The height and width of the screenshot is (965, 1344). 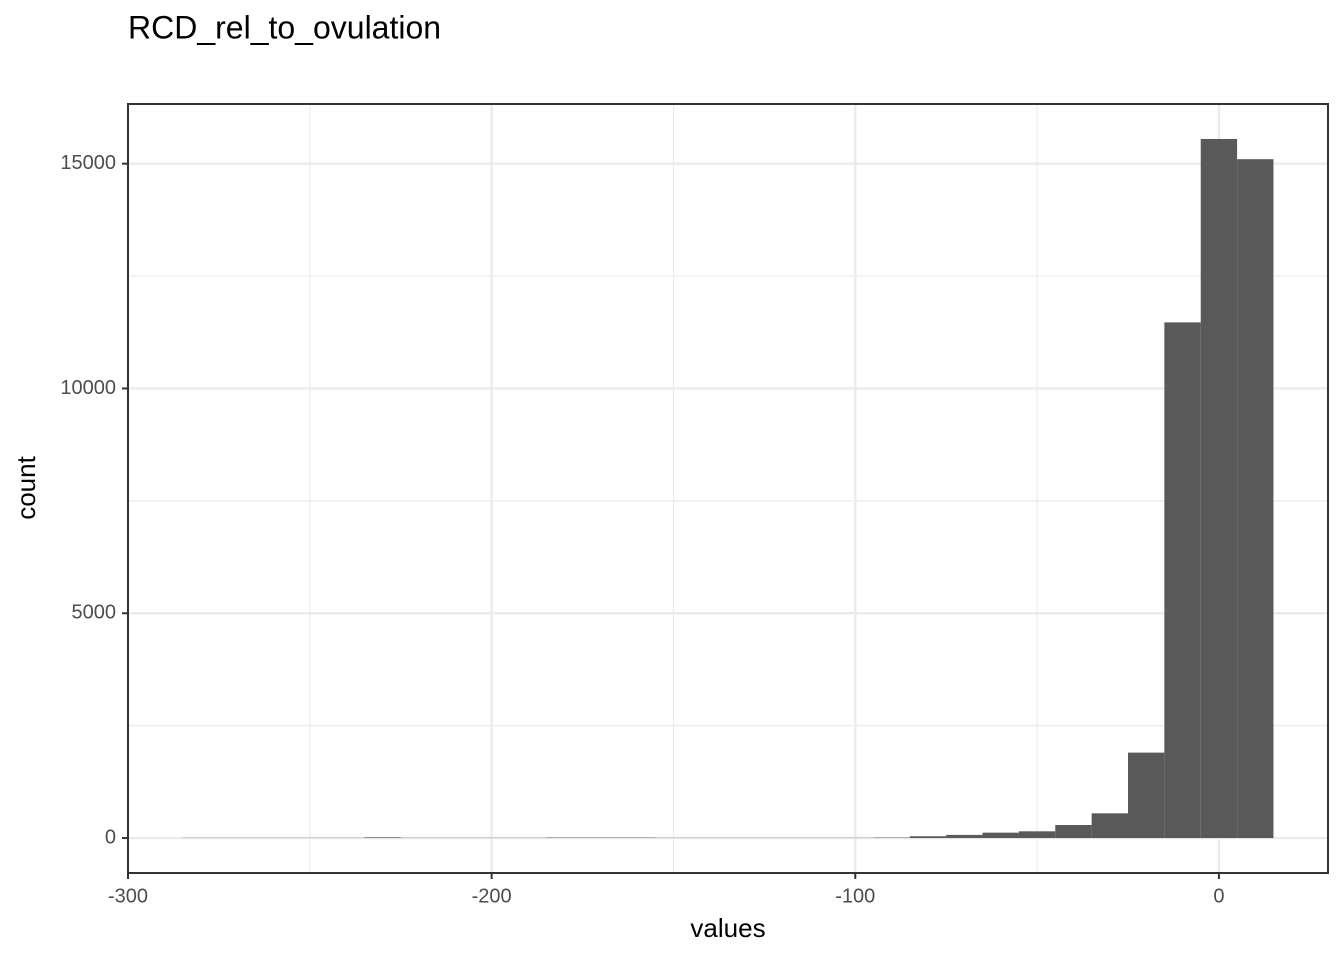 I want to click on x-axis-label: values, so click(x=727, y=928).